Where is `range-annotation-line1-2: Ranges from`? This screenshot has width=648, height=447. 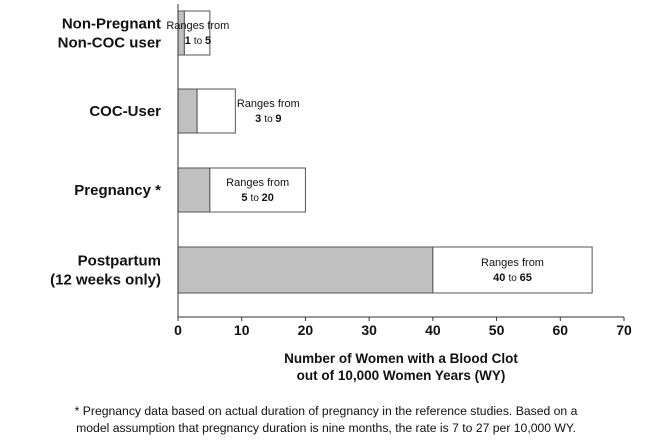
range-annotation-line1-2: Ranges from is located at coordinates (257, 183).